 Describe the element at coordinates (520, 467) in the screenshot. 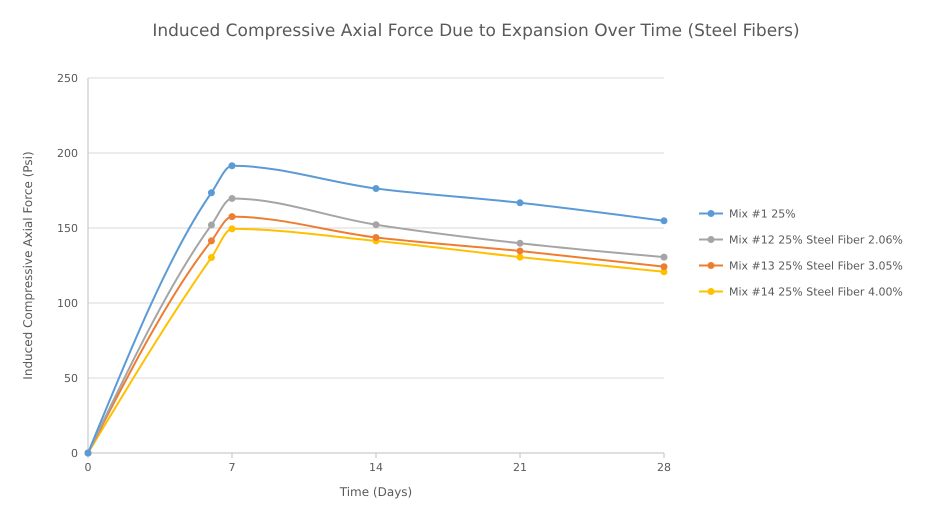

I see `x-tick-label: 21` at that location.